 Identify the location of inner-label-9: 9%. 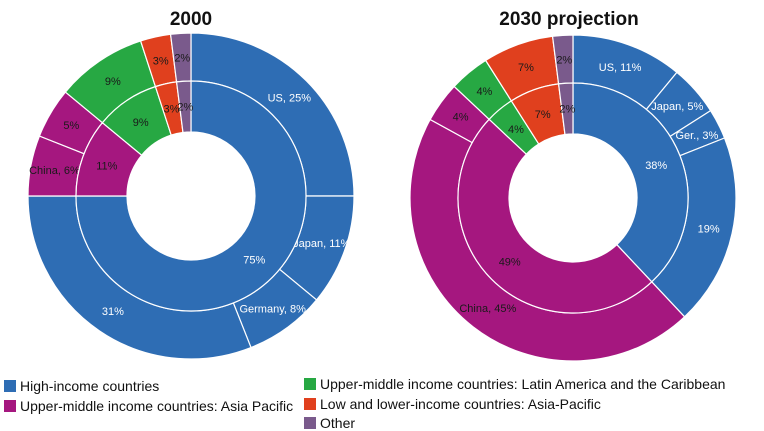
(141, 123).